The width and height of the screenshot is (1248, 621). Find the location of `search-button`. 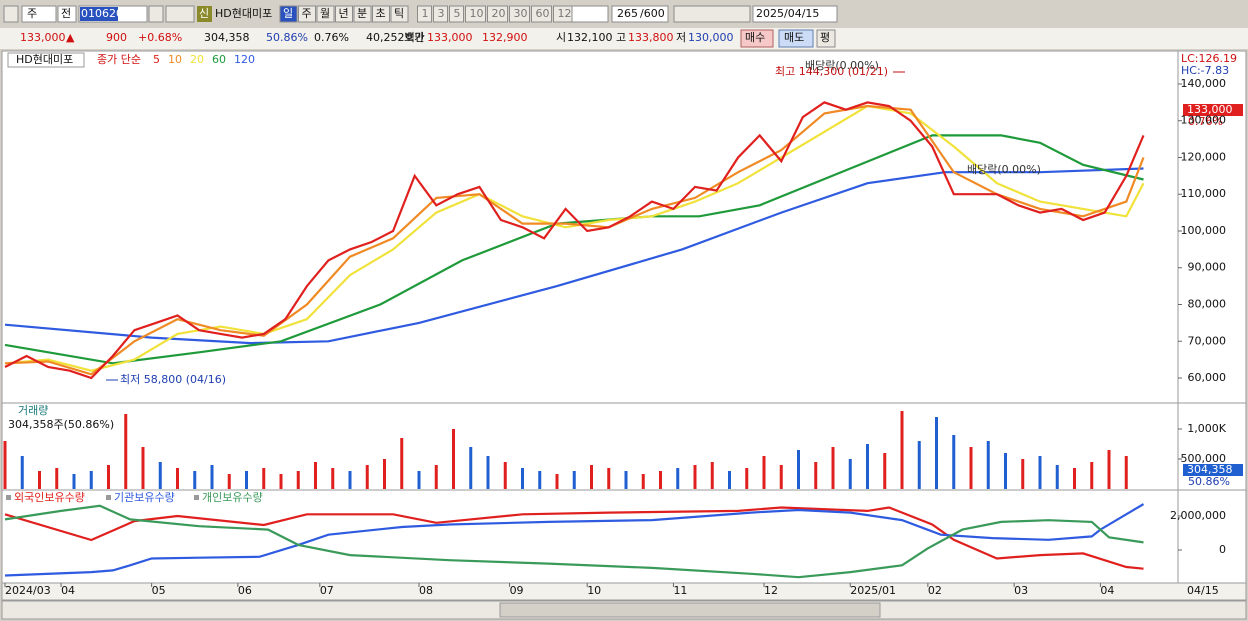

search-button is located at coordinates (156, 14).